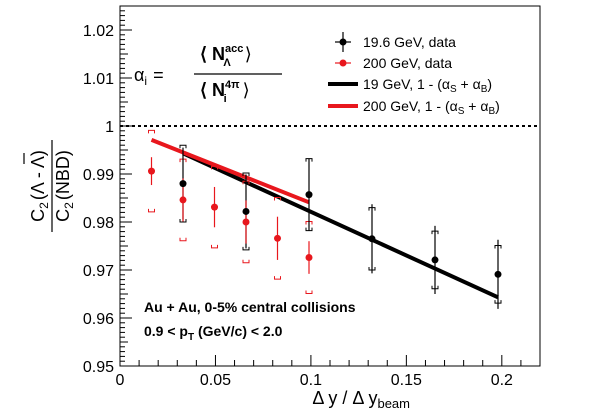  What do you see at coordinates (226, 56) in the screenshot?
I see `formula-numerator: ⟨ Nacc Λ ⟩` at bounding box center [226, 56].